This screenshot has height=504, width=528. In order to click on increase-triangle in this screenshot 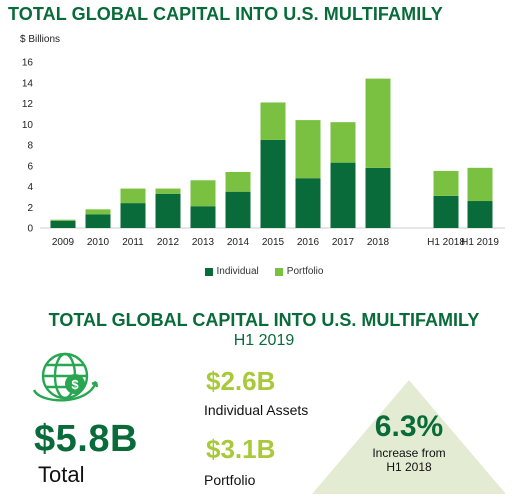, I will do `click(409, 437)`.